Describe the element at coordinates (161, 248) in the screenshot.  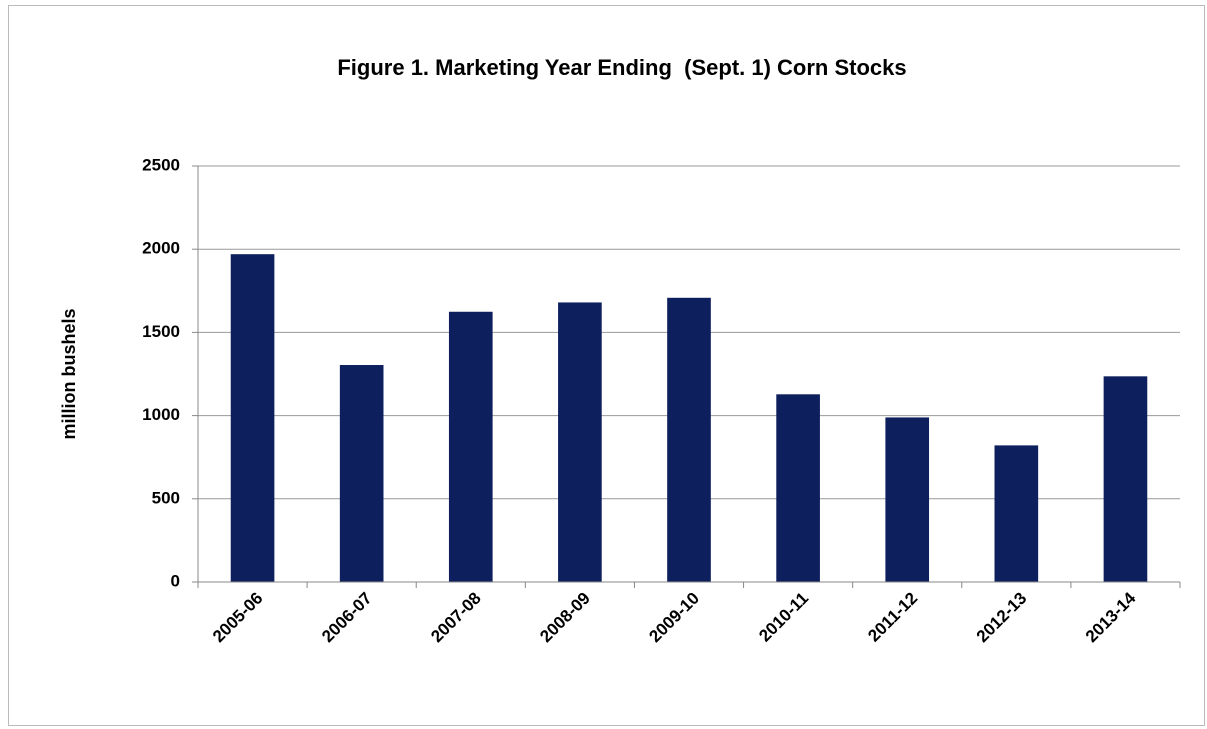
I see `y-tick-label: 2000` at that location.